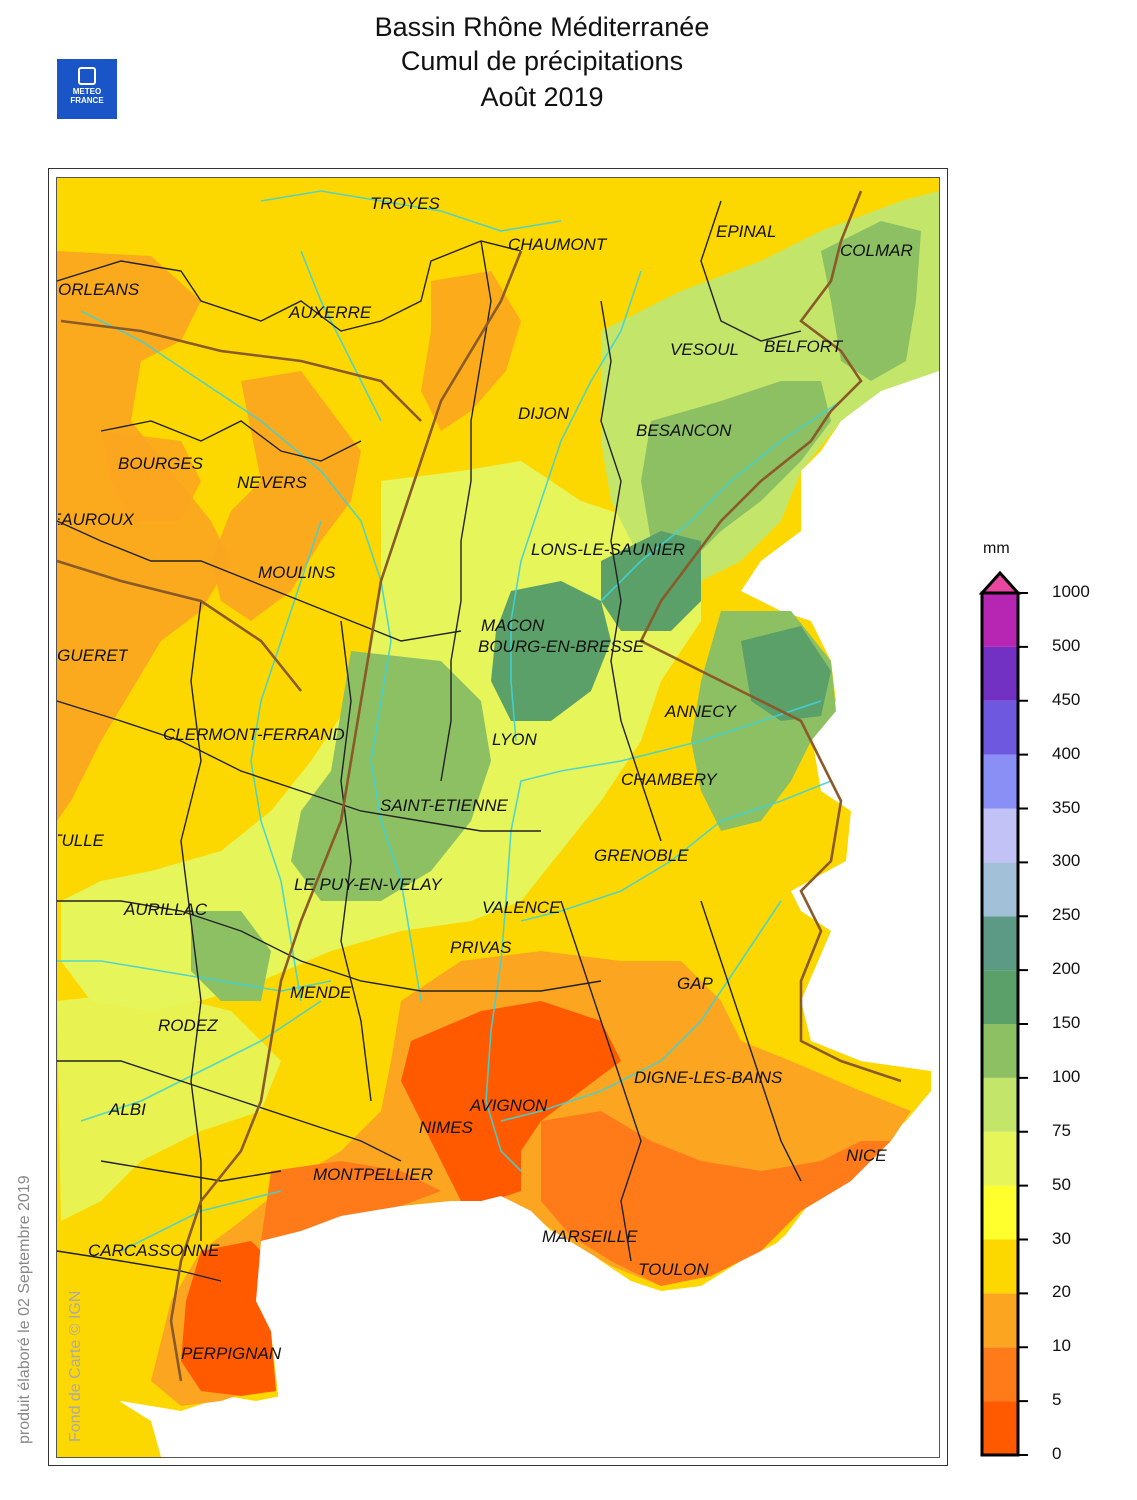  What do you see at coordinates (81, 840) in the screenshot?
I see `city-label-tulle: TULLE` at bounding box center [81, 840].